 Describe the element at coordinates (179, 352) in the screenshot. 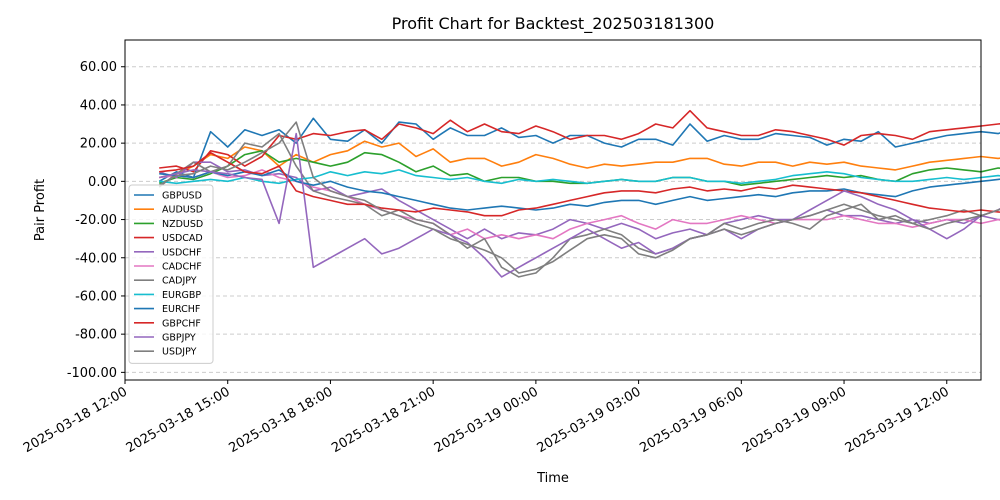

I see `legend-label: USDJPY` at that location.